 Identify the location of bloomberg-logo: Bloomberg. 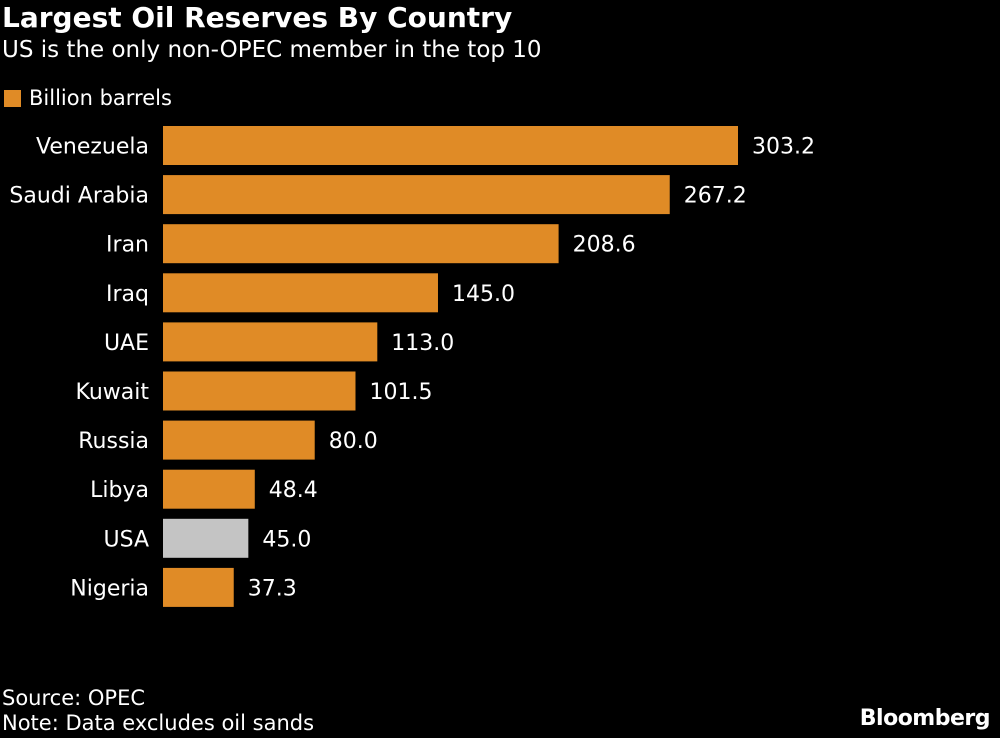
(925, 718).